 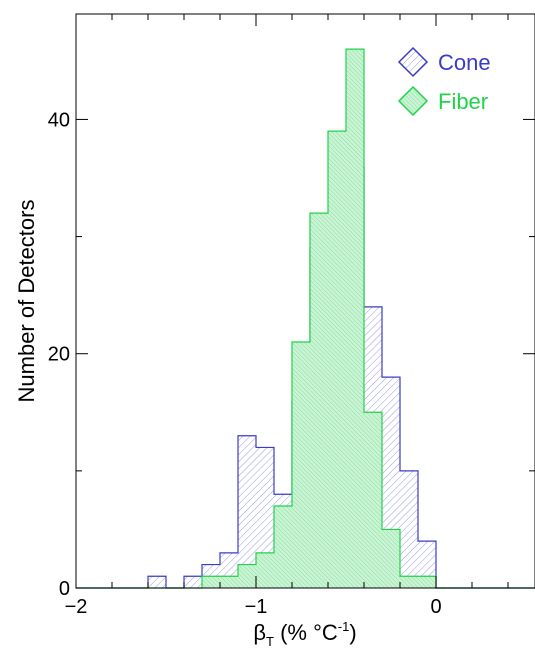 What do you see at coordinates (59, 120) in the screenshot?
I see `y-tick-label: 40` at bounding box center [59, 120].